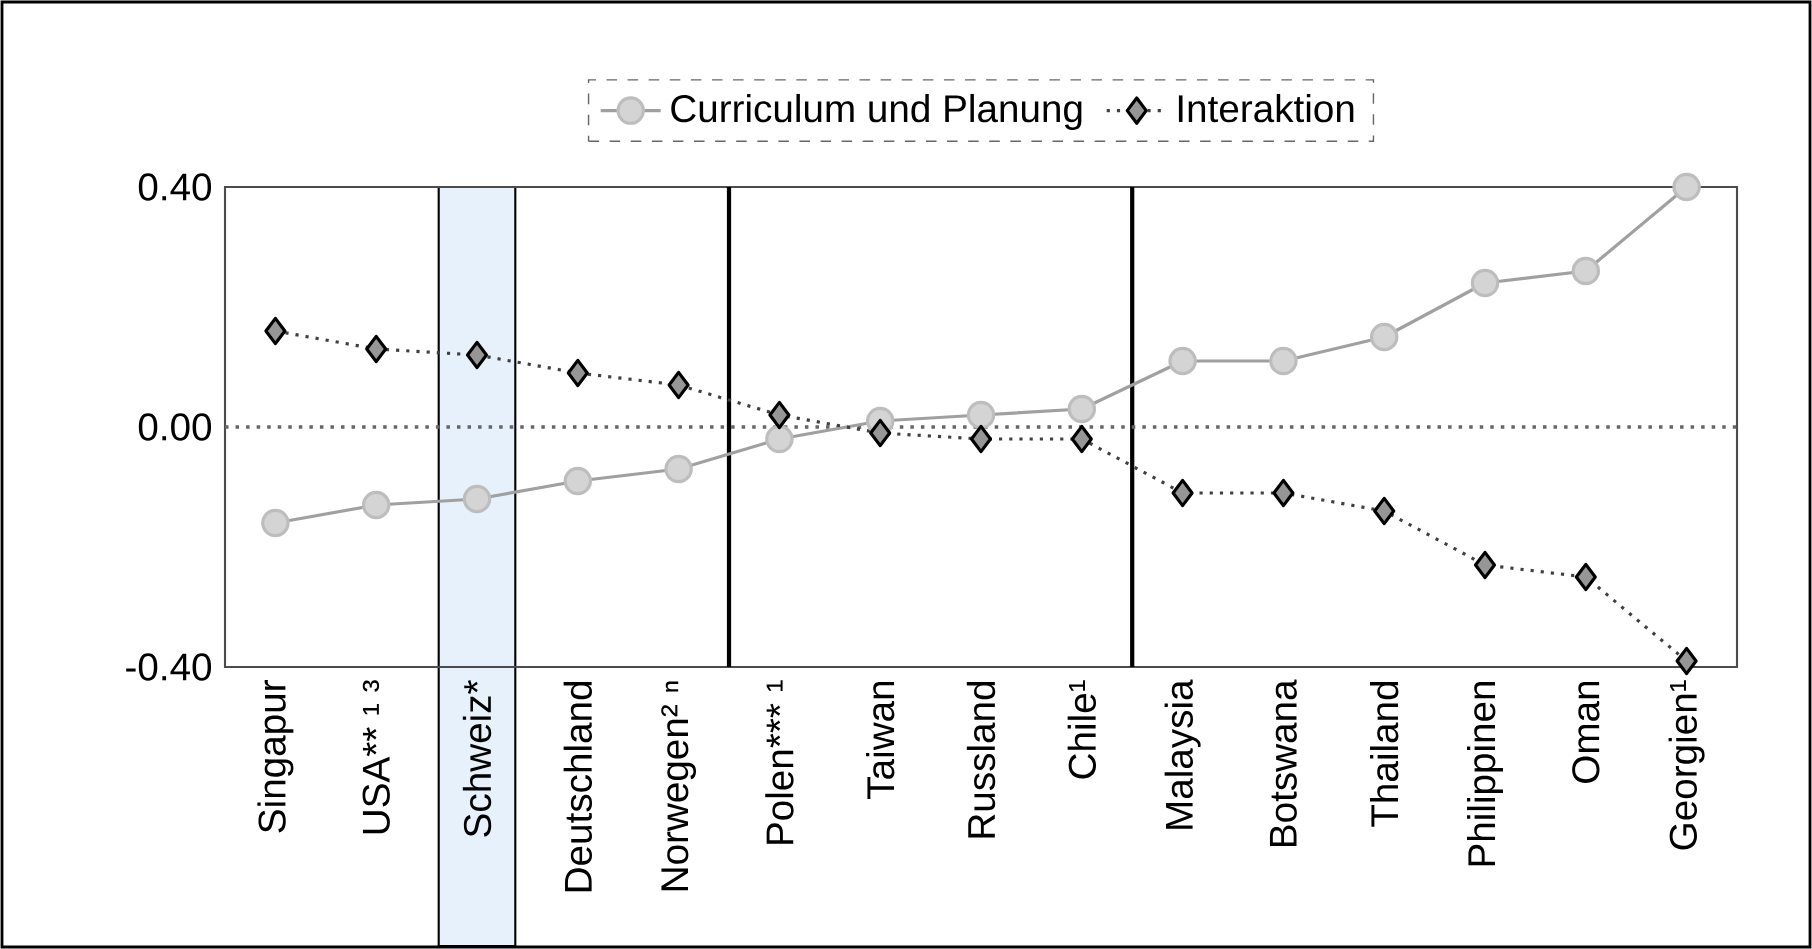 This screenshot has height=949, width=1812. Describe the element at coordinates (678, 786) in the screenshot. I see `x-tick-label: Norwegen² ⁿ` at that location.